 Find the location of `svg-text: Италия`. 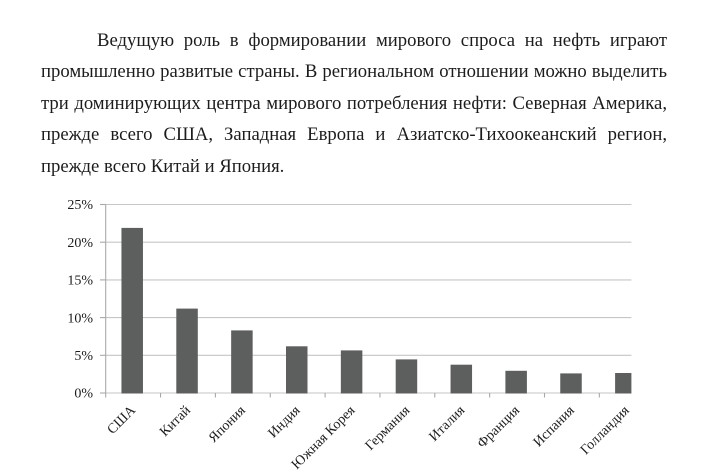

svg-text: Италия is located at coordinates (448, 424).